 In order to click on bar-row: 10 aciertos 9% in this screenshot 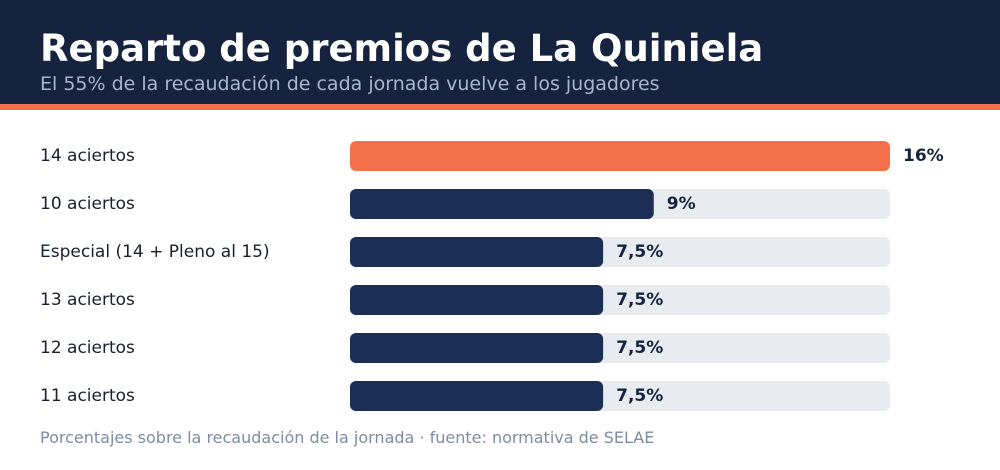, I will do `click(465, 204)`.